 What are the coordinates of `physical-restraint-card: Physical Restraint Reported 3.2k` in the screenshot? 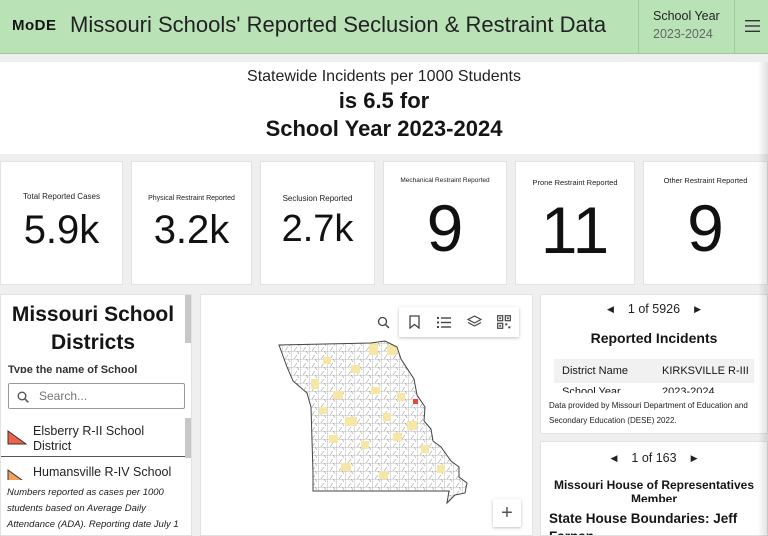 It's located at (191, 223).